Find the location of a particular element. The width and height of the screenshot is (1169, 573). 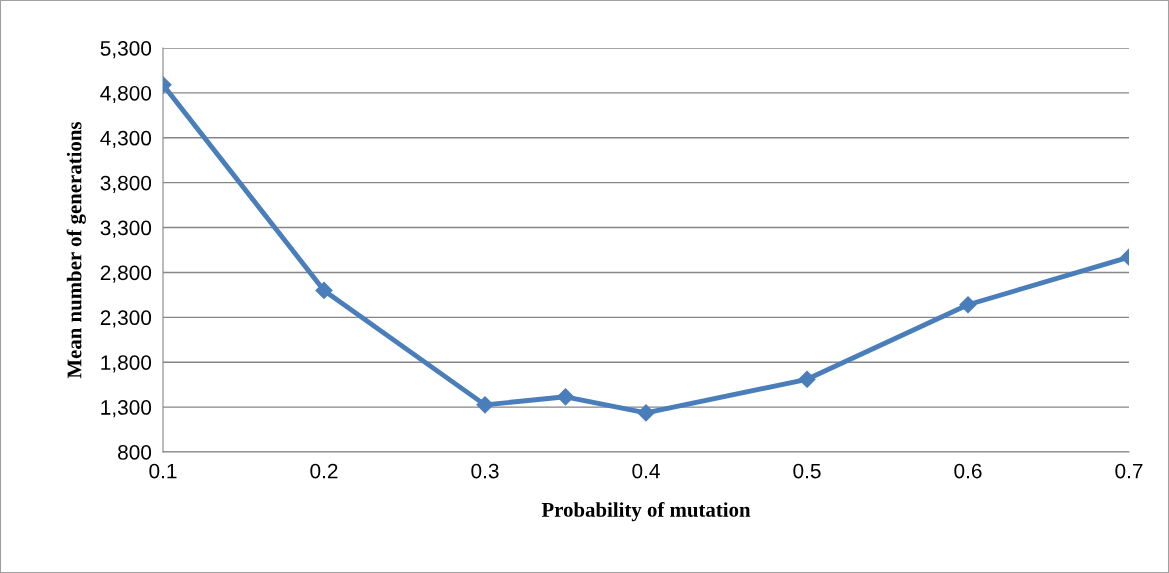

y-tick-label: 3,300 is located at coordinates (126, 229).